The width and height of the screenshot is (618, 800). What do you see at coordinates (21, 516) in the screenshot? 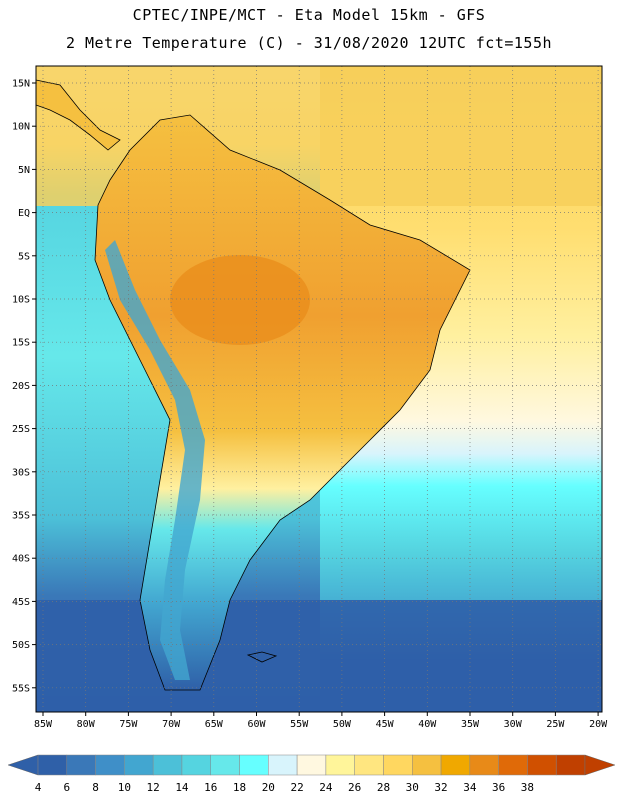
I see `lat-label: 35S` at bounding box center [21, 516].